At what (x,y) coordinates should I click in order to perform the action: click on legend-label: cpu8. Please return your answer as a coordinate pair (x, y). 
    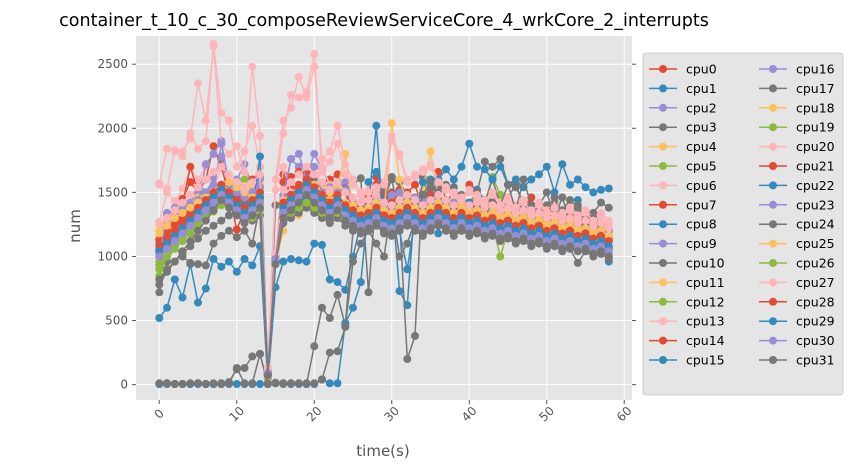
    Looking at the image, I should click on (701, 224).